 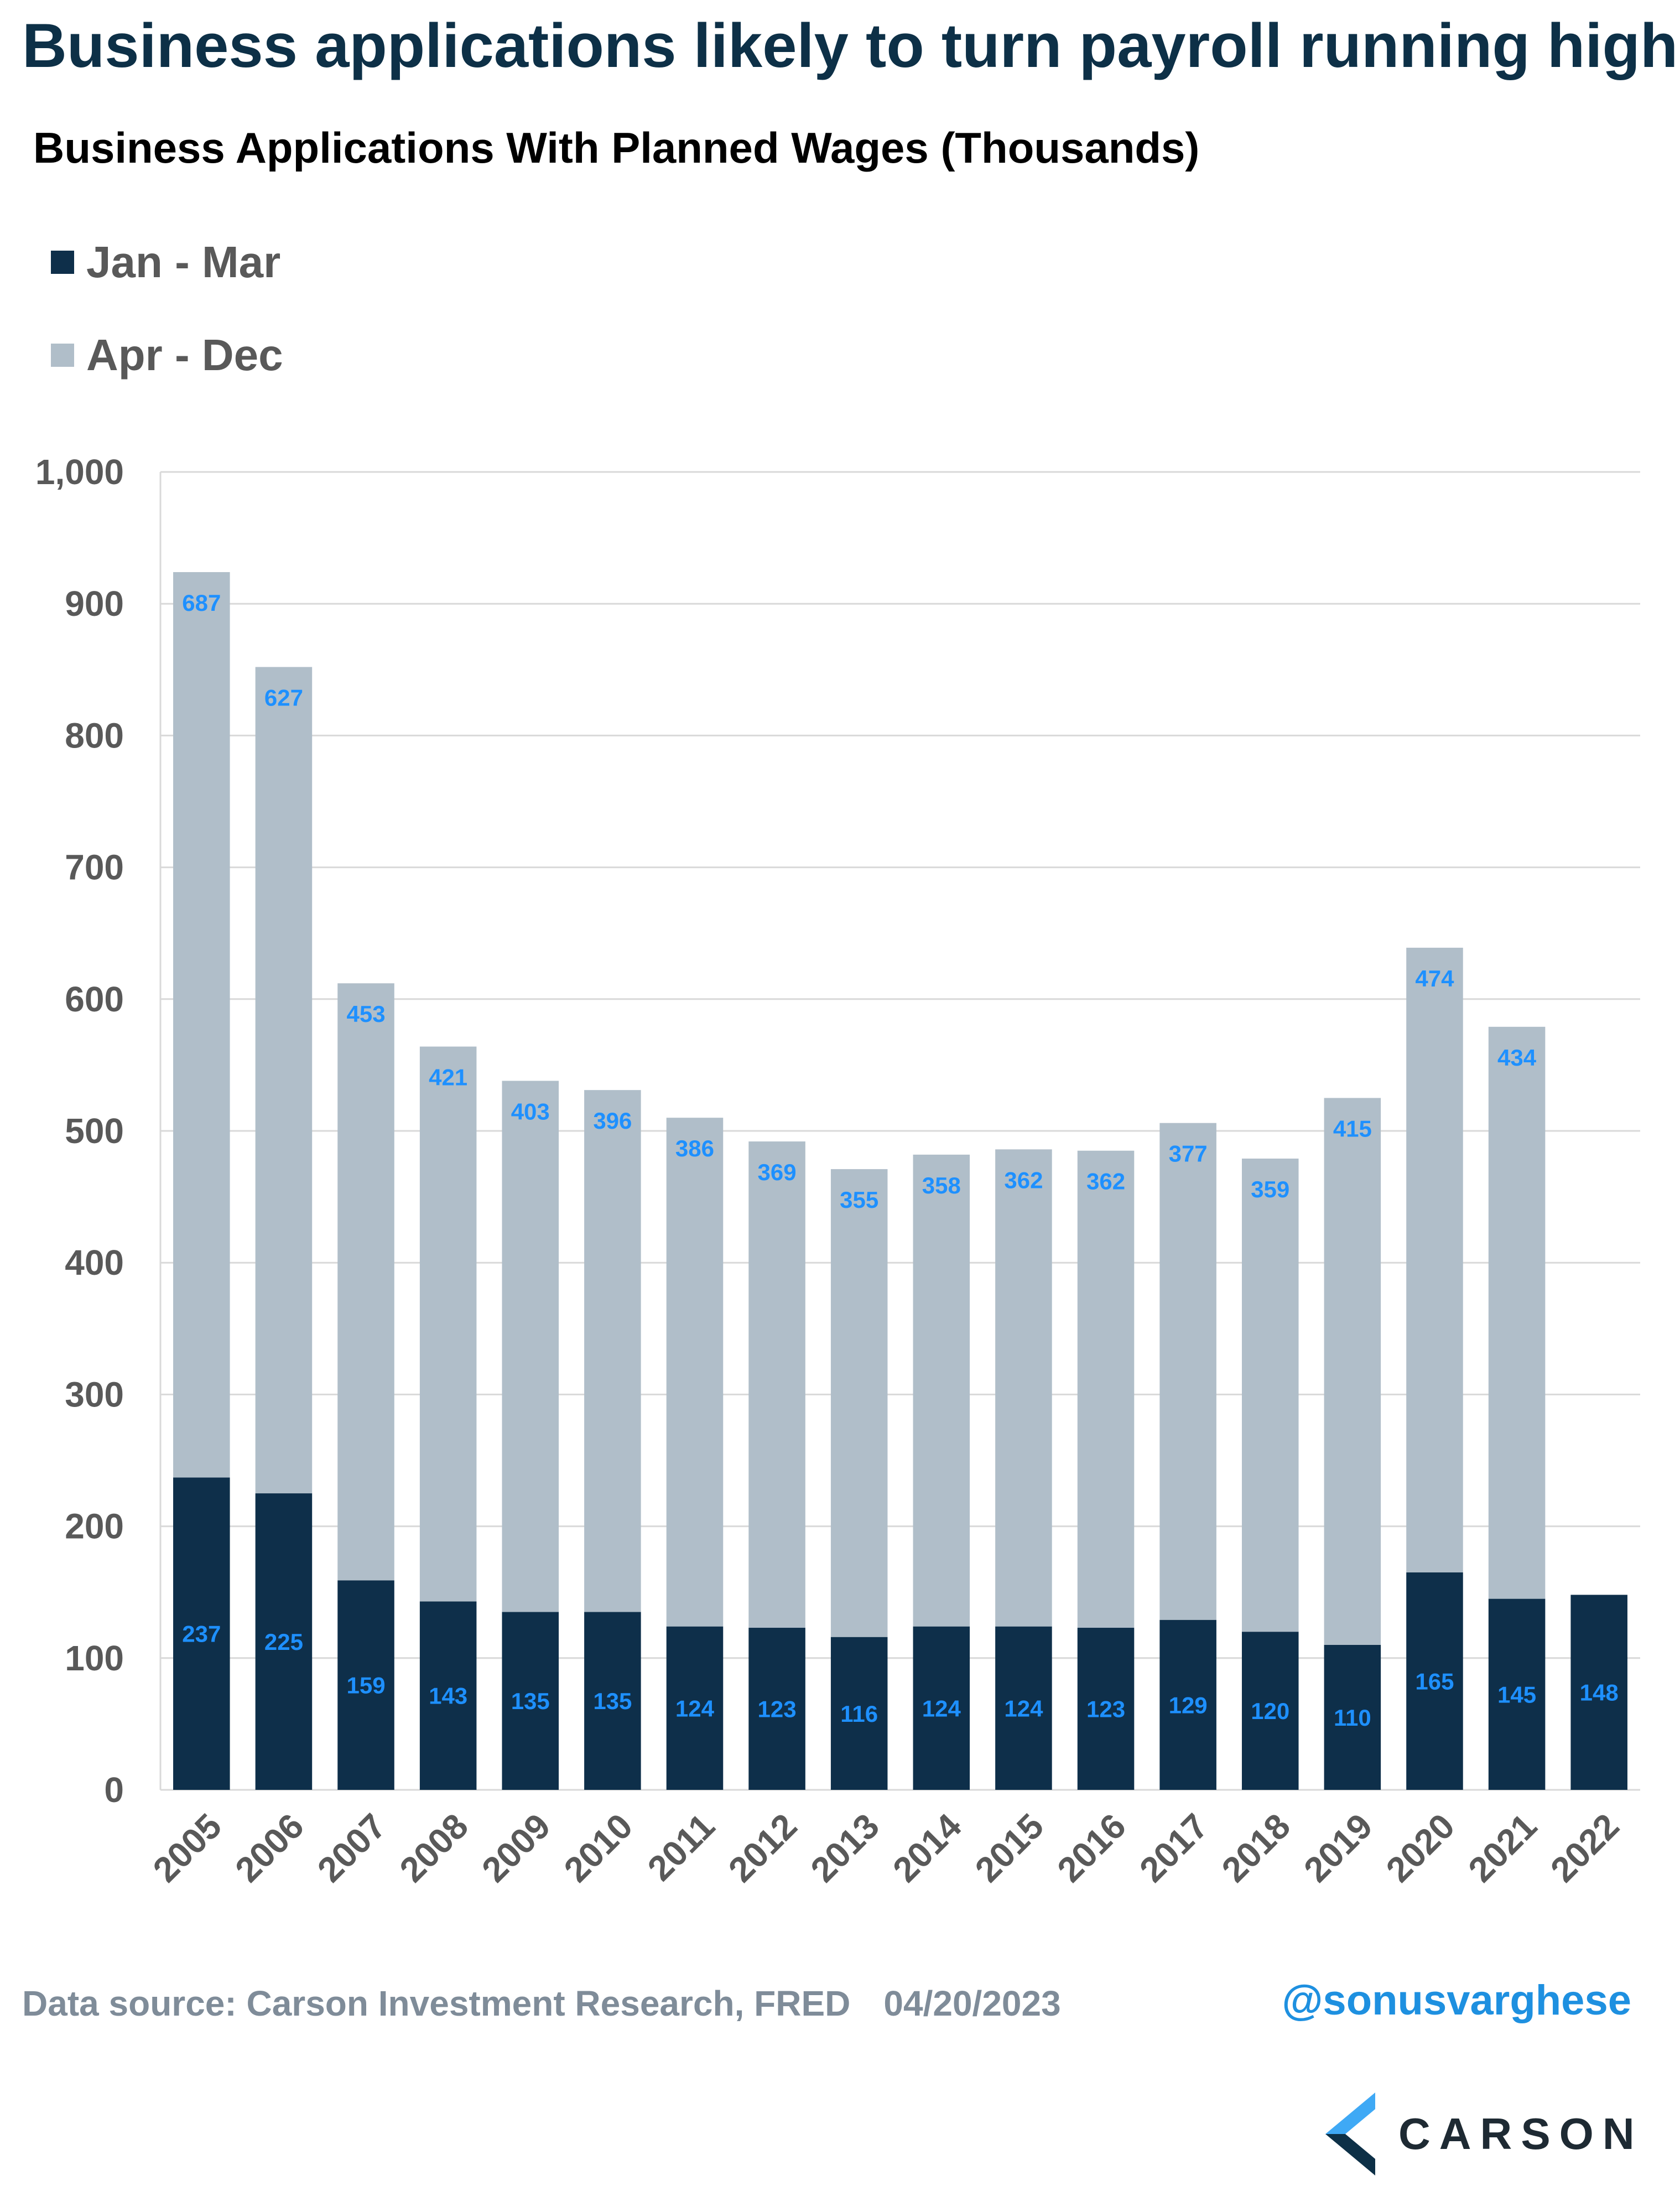 I want to click on y-tick-label: 700, so click(x=94, y=867).